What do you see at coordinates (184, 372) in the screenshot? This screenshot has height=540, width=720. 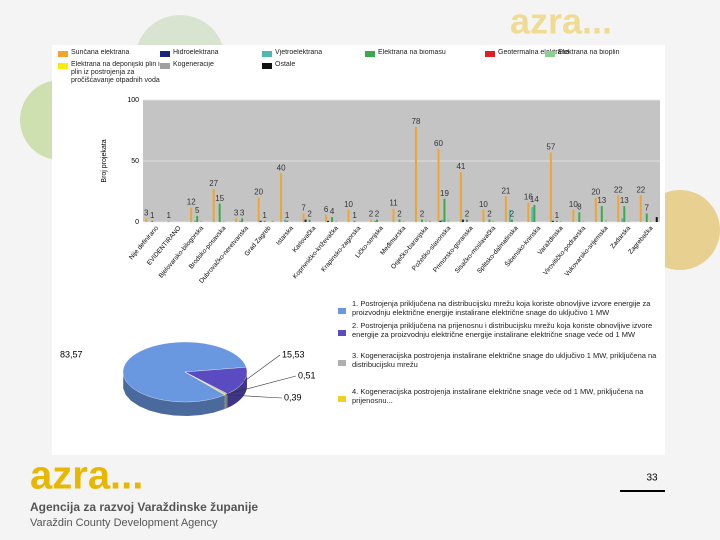 I see `pie-slice` at bounding box center [184, 372].